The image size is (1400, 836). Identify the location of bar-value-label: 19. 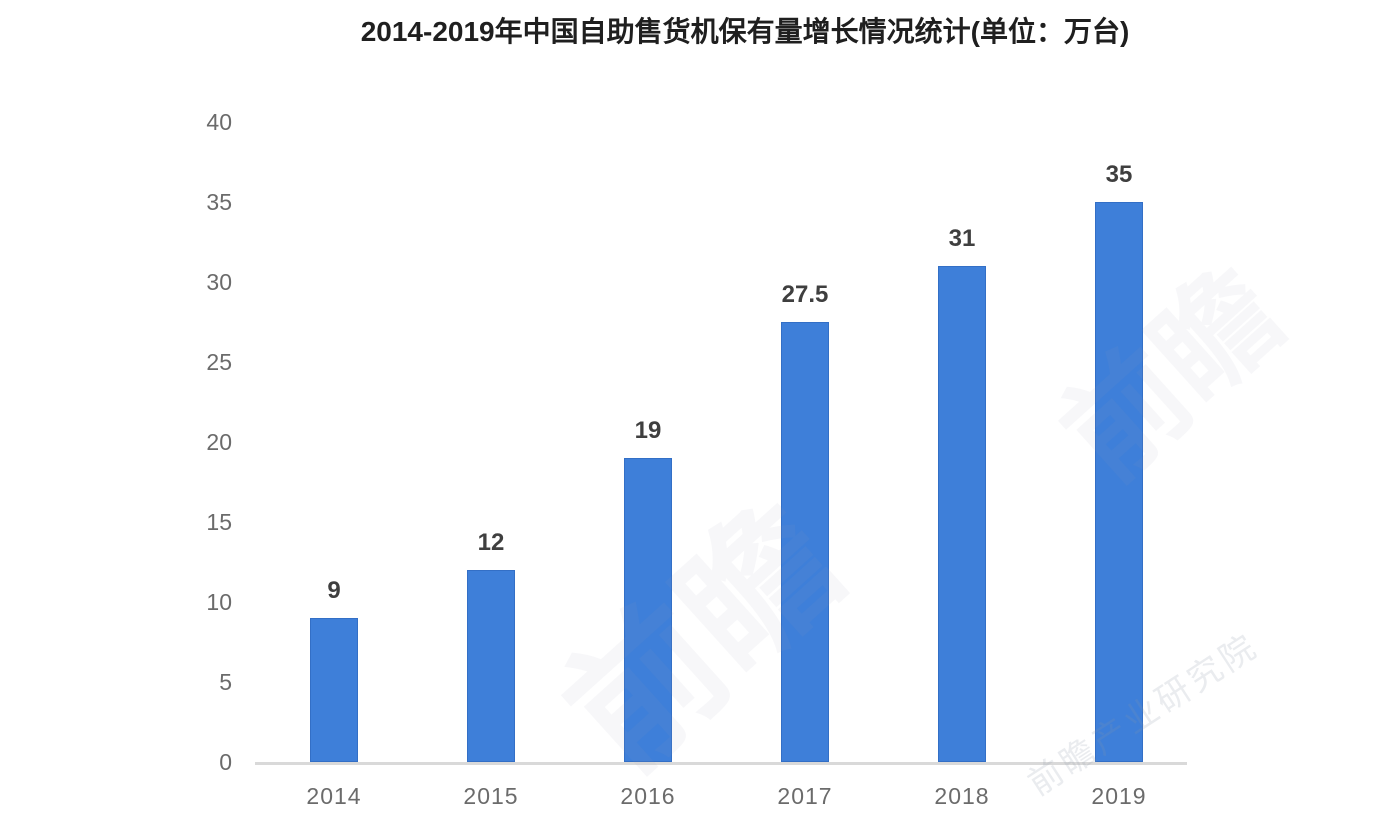
(648, 430).